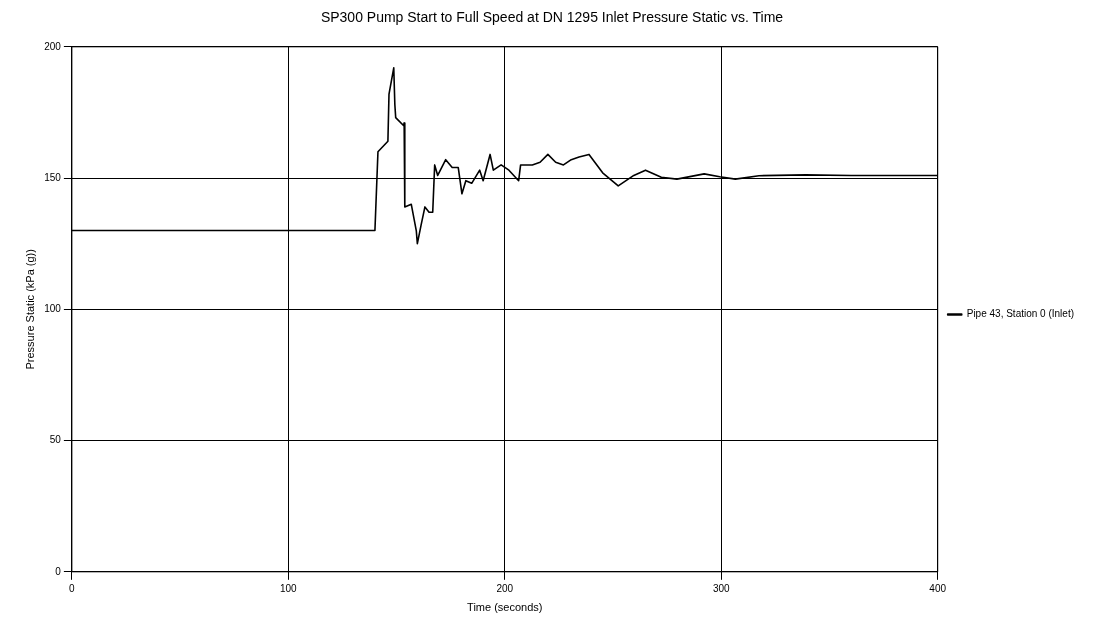  Describe the element at coordinates (505, 588) in the screenshot. I see `x-tick-label: 200` at that location.